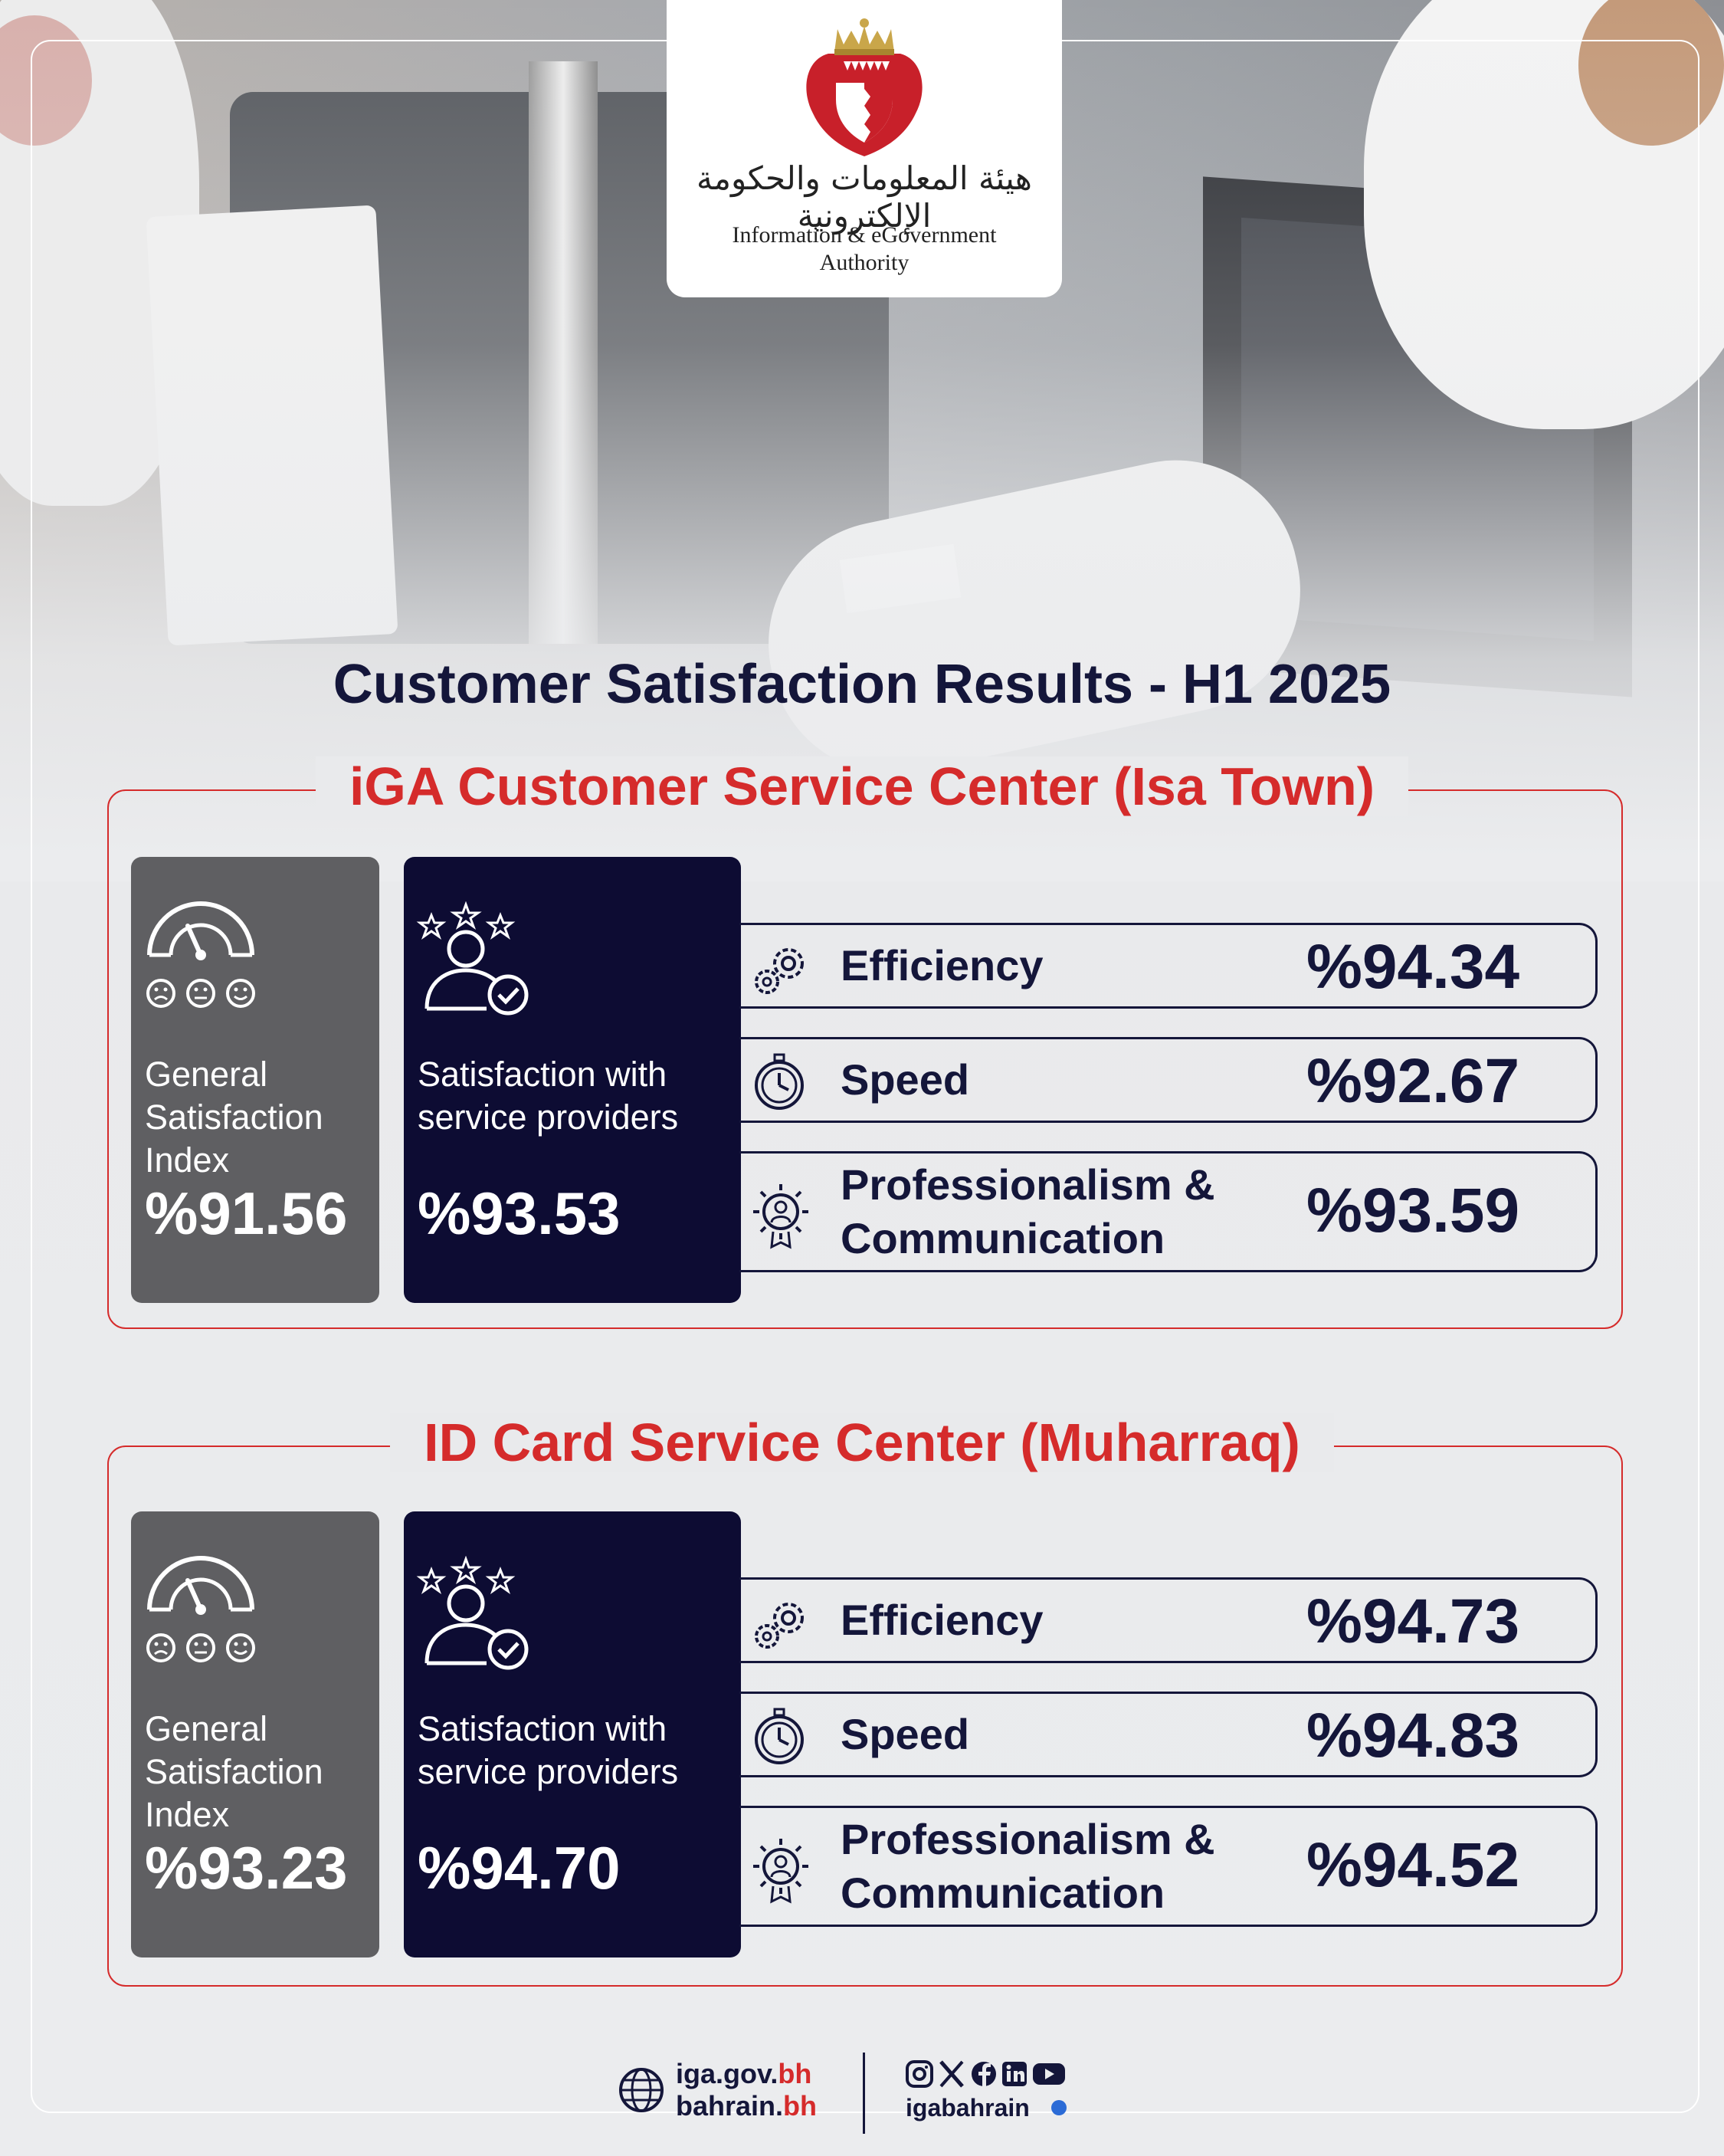 Image resolution: width=1724 pixels, height=2156 pixels. Describe the element at coordinates (1413, 1081) in the screenshot. I see `metric-value: %92.67` at that location.